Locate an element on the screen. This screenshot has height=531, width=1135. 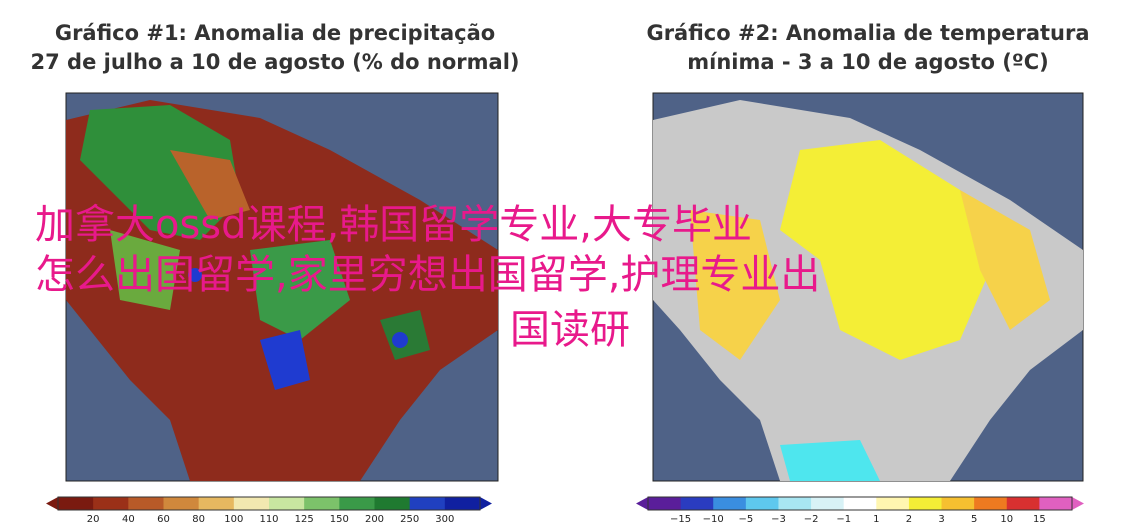
overlay-line: 加拿大ossd课程,韩国留学专业,大专毕业 is located at coordinates (393, 225).